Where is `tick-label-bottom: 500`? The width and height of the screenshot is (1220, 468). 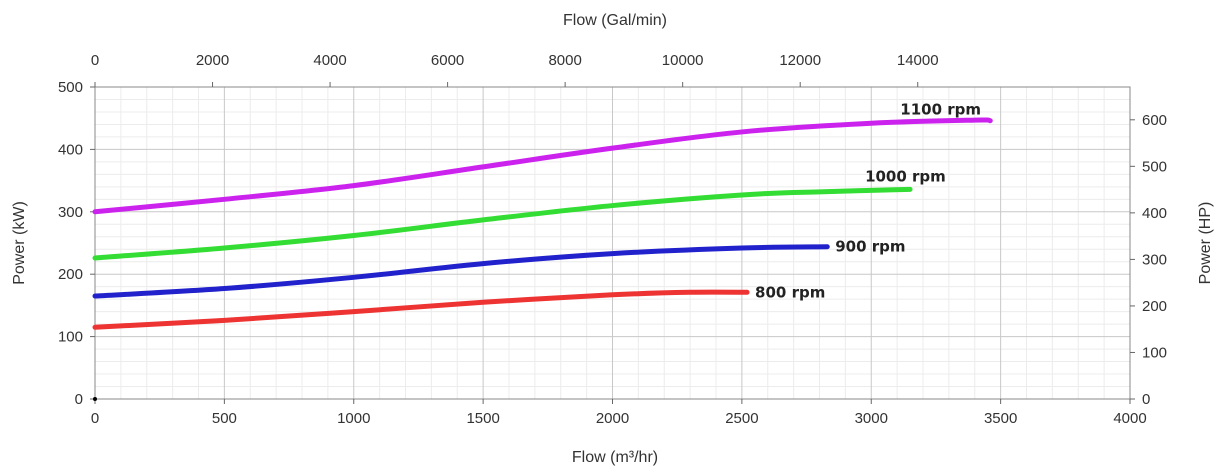
tick-label-bottom: 500 is located at coordinates (224, 418).